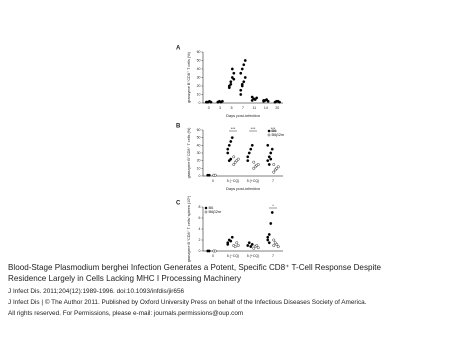 Image resolution: width=450 pixels, height=338 pixels. I want to click on y-tick-label: 2, so click(200, 240).